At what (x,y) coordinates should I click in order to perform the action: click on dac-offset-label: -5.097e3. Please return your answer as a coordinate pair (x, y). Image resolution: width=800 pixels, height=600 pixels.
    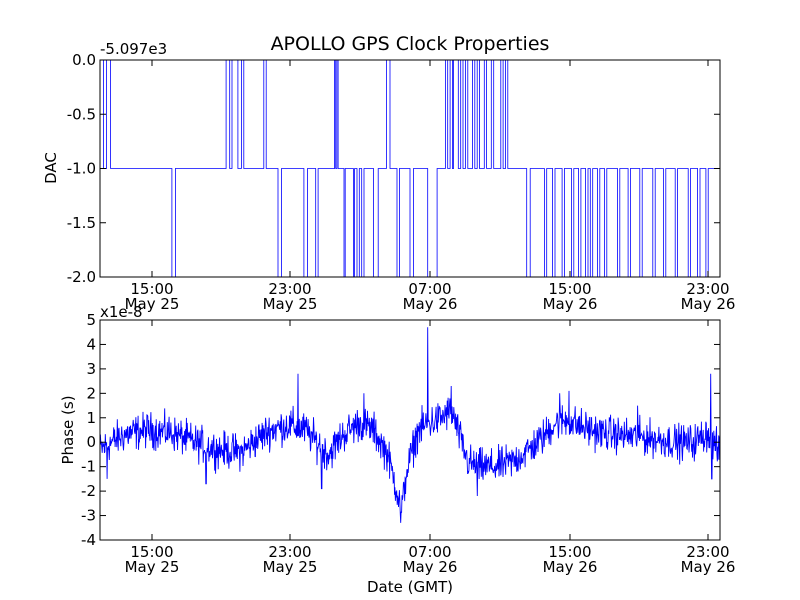
    Looking at the image, I should click on (133, 49).